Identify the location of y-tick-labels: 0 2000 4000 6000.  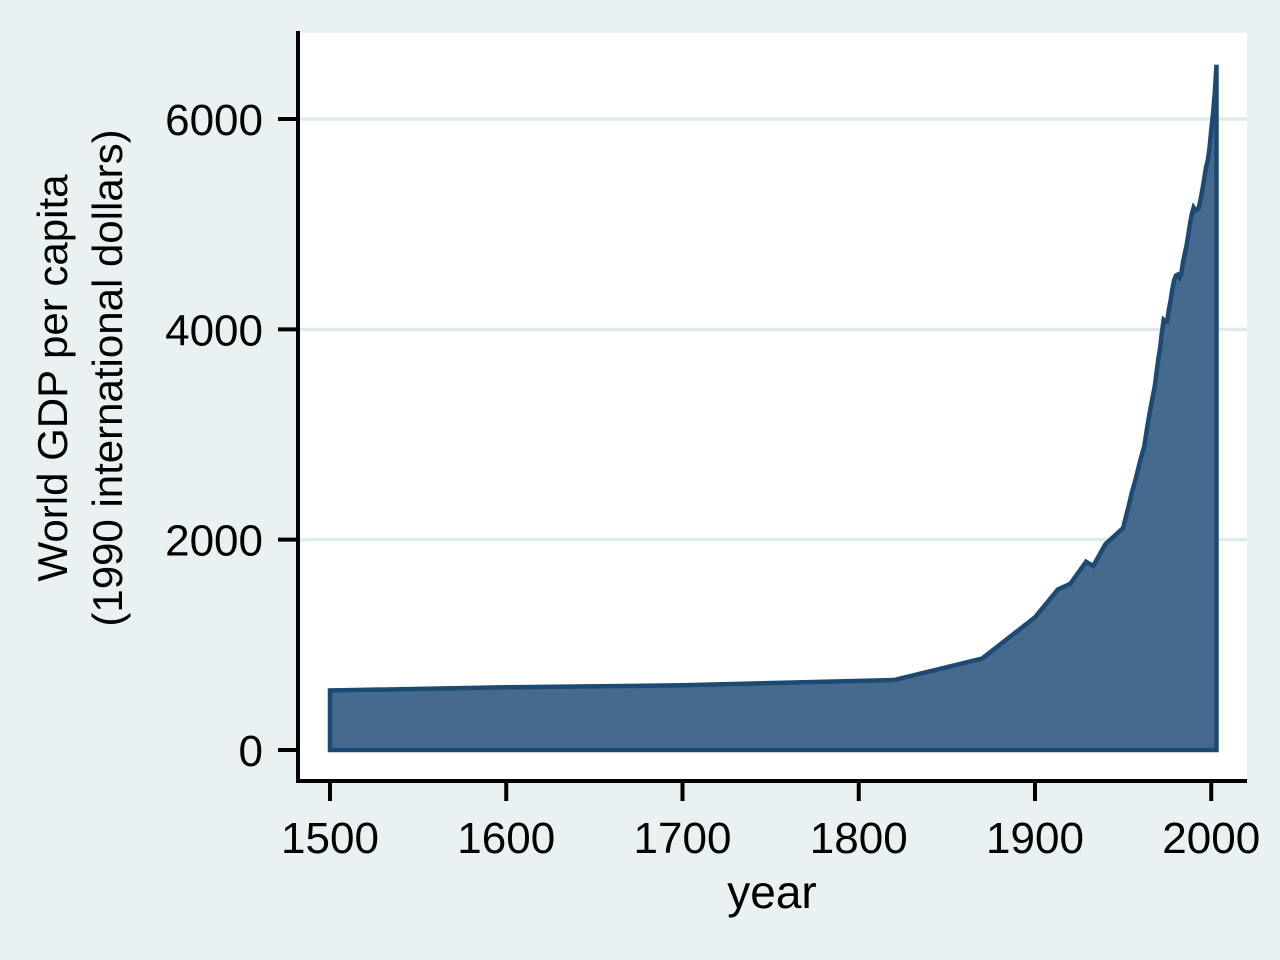
(214, 436).